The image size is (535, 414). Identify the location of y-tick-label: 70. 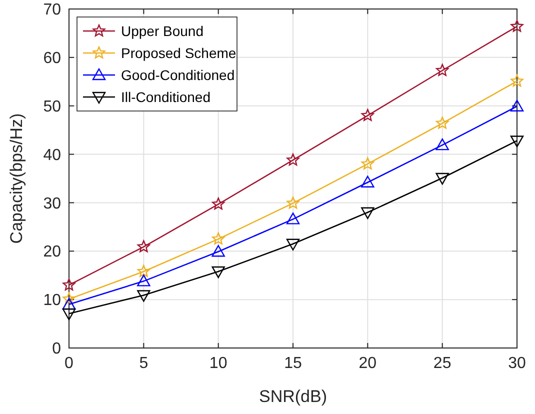
(52, 10).